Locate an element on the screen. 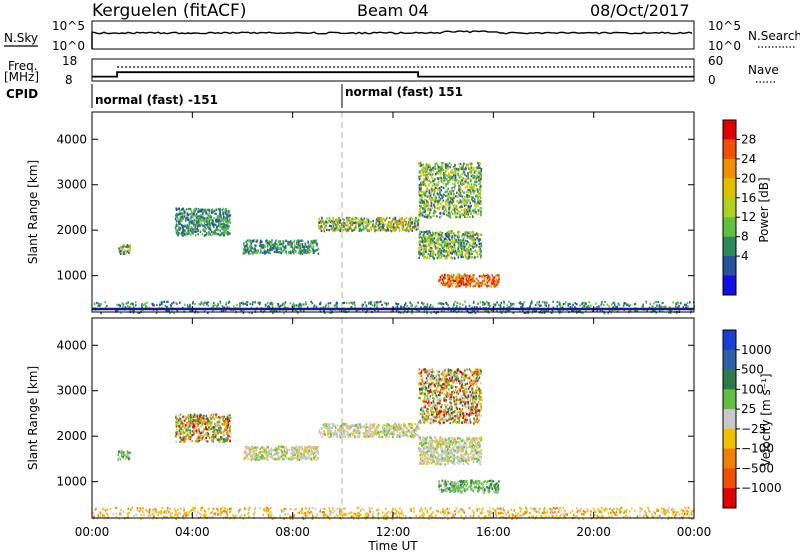 This screenshot has width=800, height=554. cpid-segment-1: normal (fast) -151 is located at coordinates (156, 100).